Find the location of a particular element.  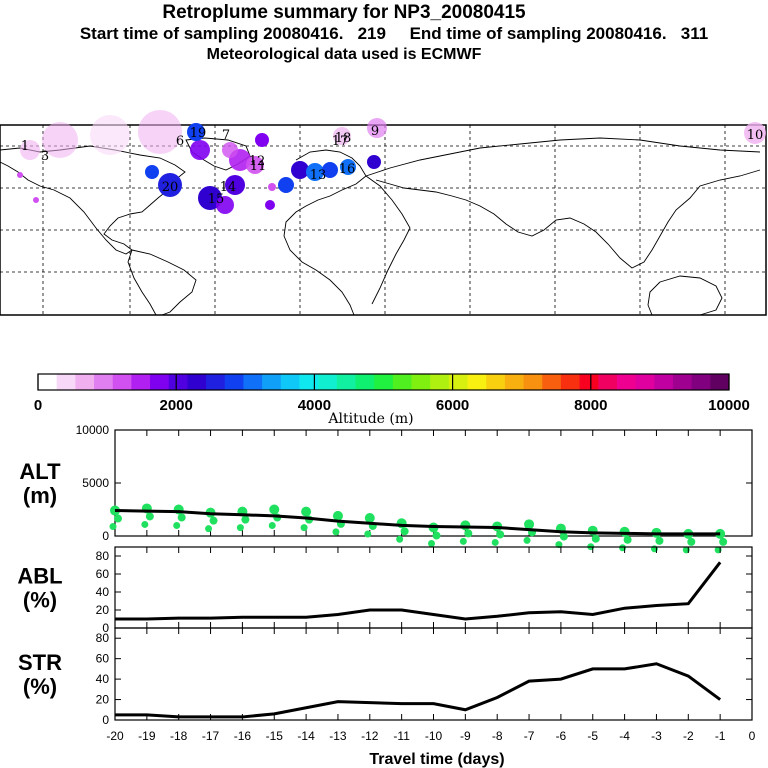

plume-label: 20 is located at coordinates (170, 187).